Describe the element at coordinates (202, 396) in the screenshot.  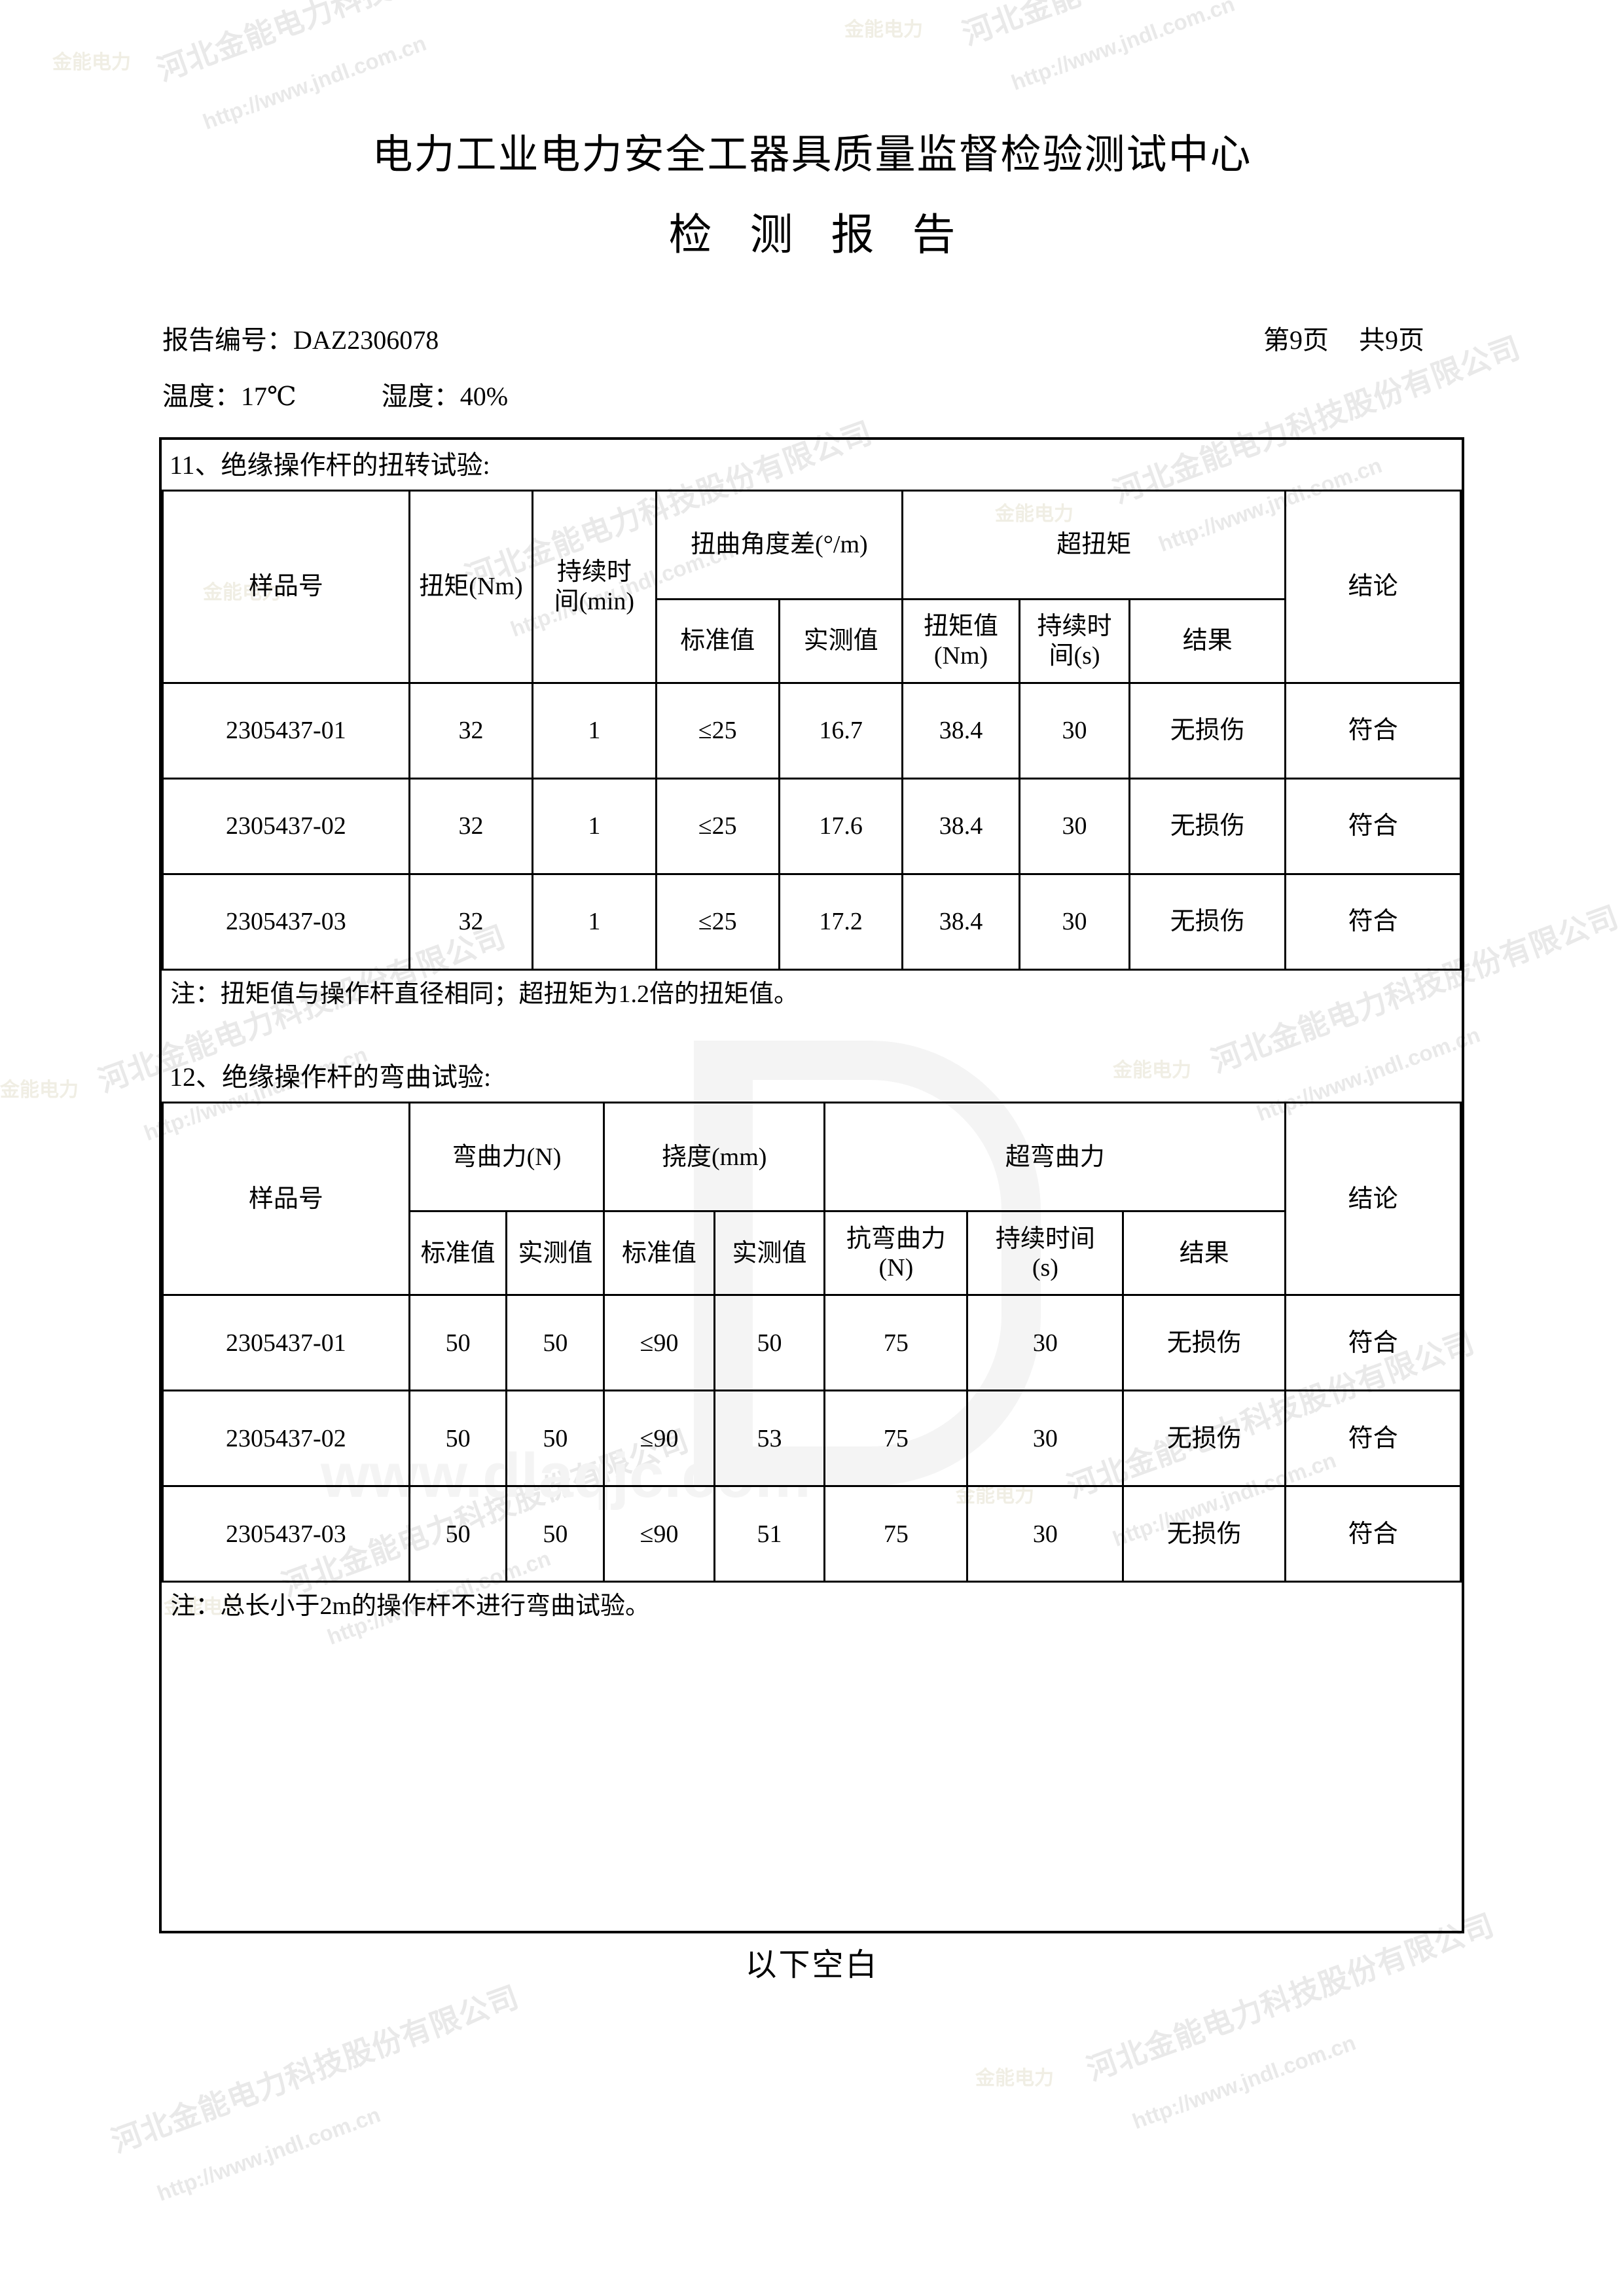
I see `temperature-label: 温度：` at that location.